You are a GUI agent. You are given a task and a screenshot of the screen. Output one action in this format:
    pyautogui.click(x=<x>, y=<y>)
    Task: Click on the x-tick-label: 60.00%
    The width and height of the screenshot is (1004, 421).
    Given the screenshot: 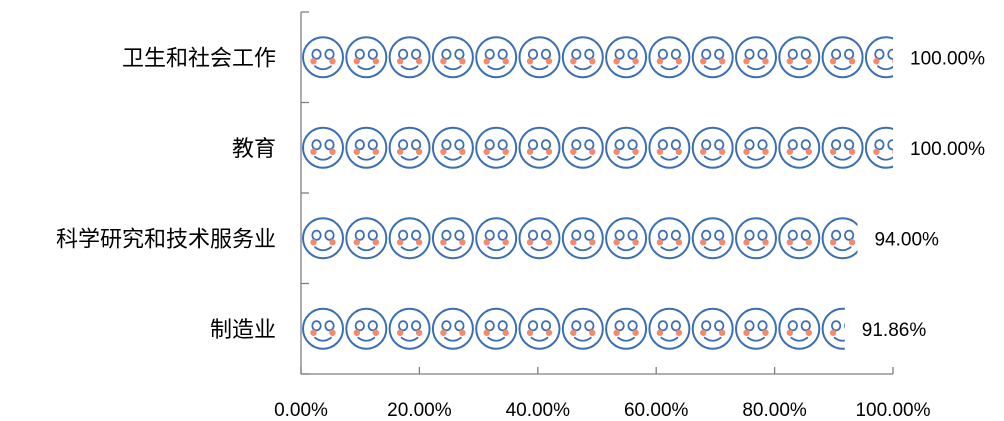 What is the action you would take?
    pyautogui.click(x=656, y=410)
    